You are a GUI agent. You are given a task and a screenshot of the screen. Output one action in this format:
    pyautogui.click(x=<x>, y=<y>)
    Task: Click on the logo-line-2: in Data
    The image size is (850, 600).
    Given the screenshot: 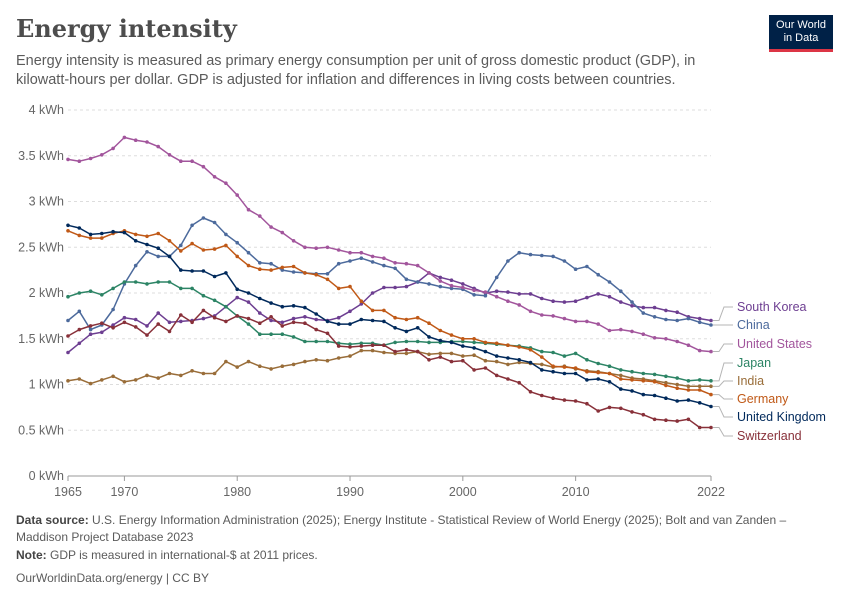 What is the action you would take?
    pyautogui.click(x=801, y=37)
    